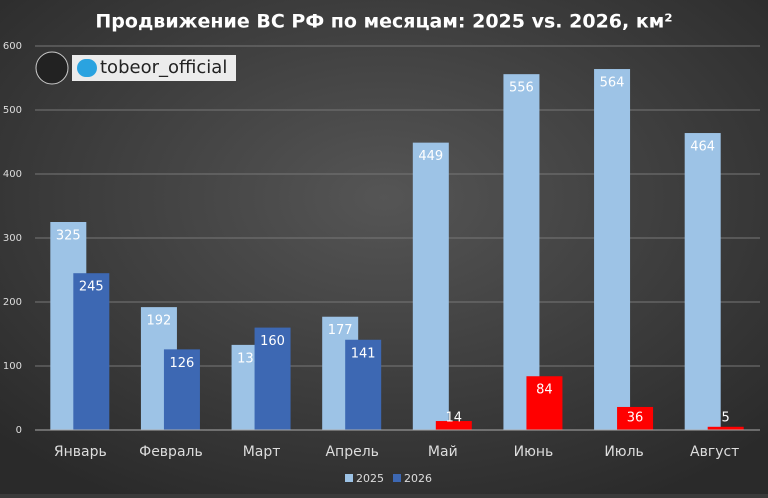 The height and width of the screenshot is (498, 768). I want to click on y-tick-label: 200, so click(12, 302).